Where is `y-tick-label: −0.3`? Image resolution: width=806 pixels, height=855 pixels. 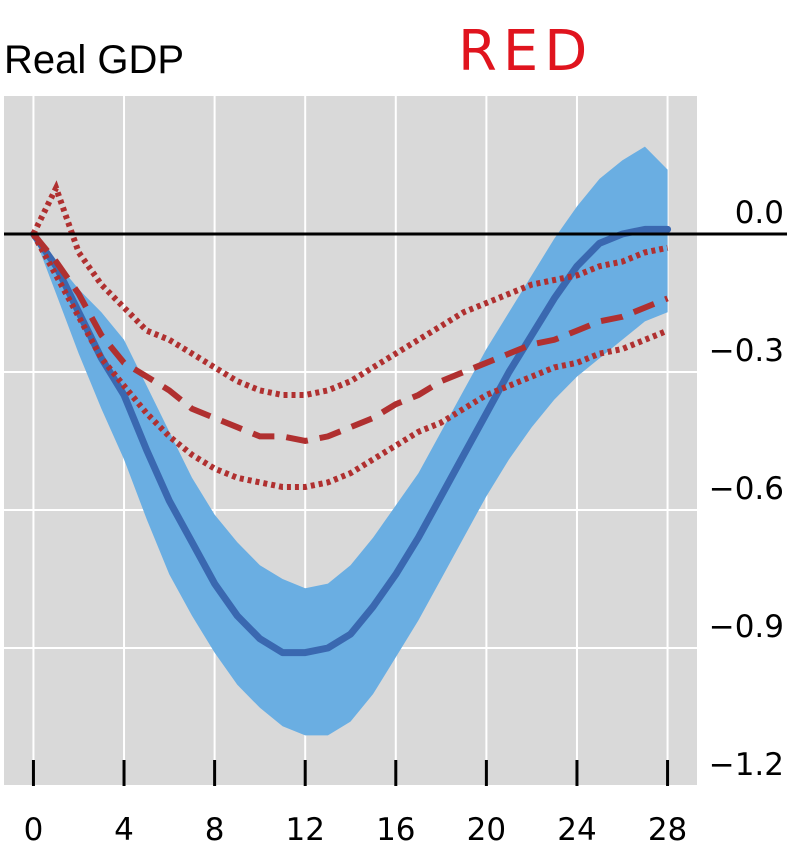
y-tick-label: −0.3 is located at coordinates (746, 351).